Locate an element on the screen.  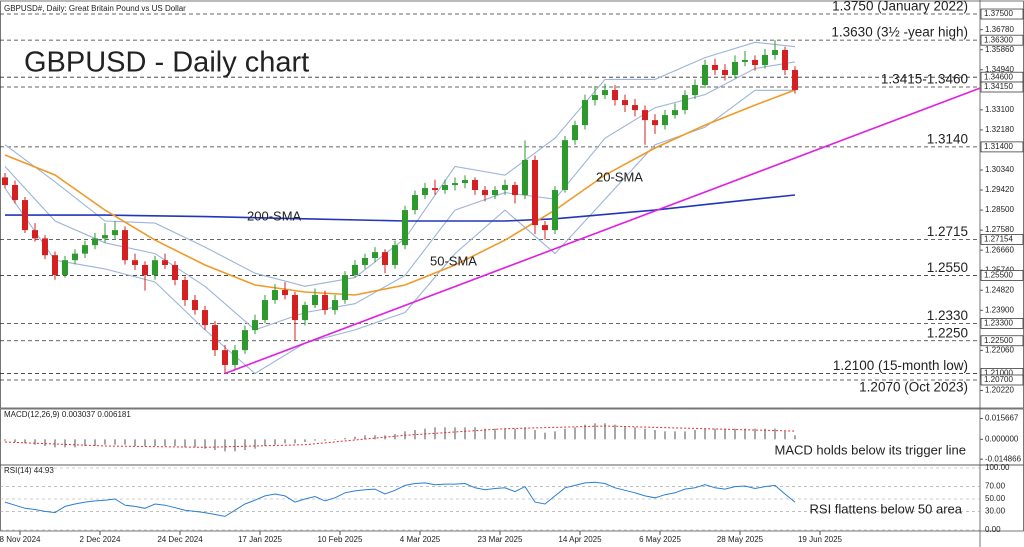
y-tick-label: 0.000000 is located at coordinates (1002, 438).